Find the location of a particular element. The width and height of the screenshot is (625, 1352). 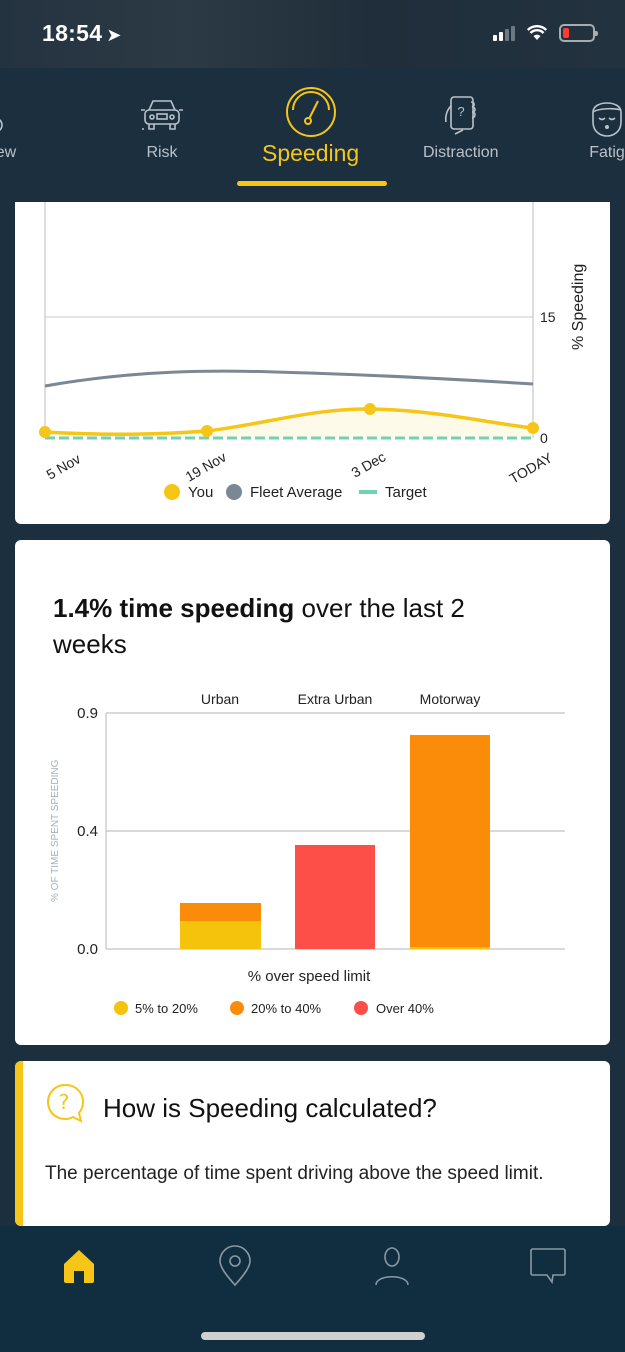

legend-dot-you is located at coordinates (172, 492).